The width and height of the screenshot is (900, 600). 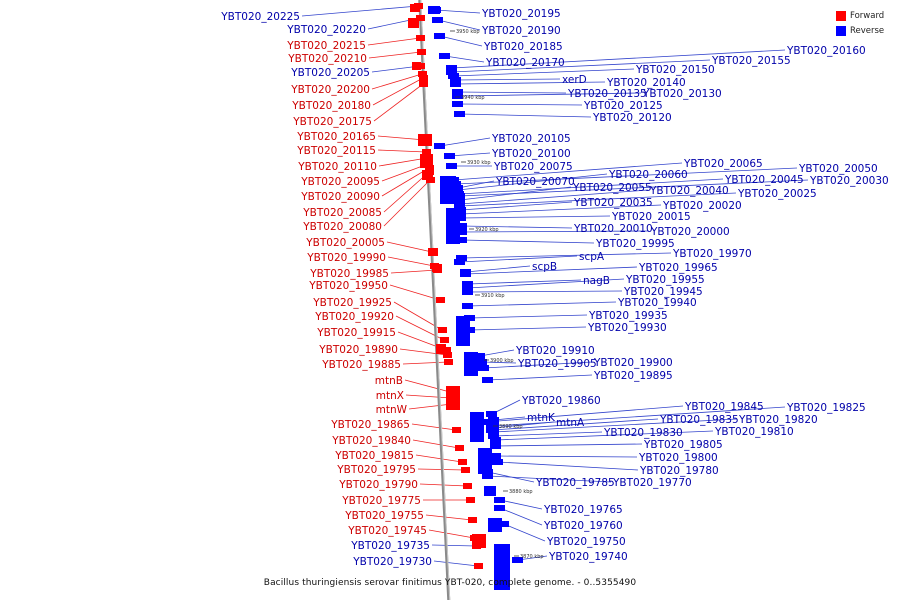 What do you see at coordinates (326, 30) in the screenshot?
I see `forward-gene-label: YBT020_20220` at bounding box center [326, 30].